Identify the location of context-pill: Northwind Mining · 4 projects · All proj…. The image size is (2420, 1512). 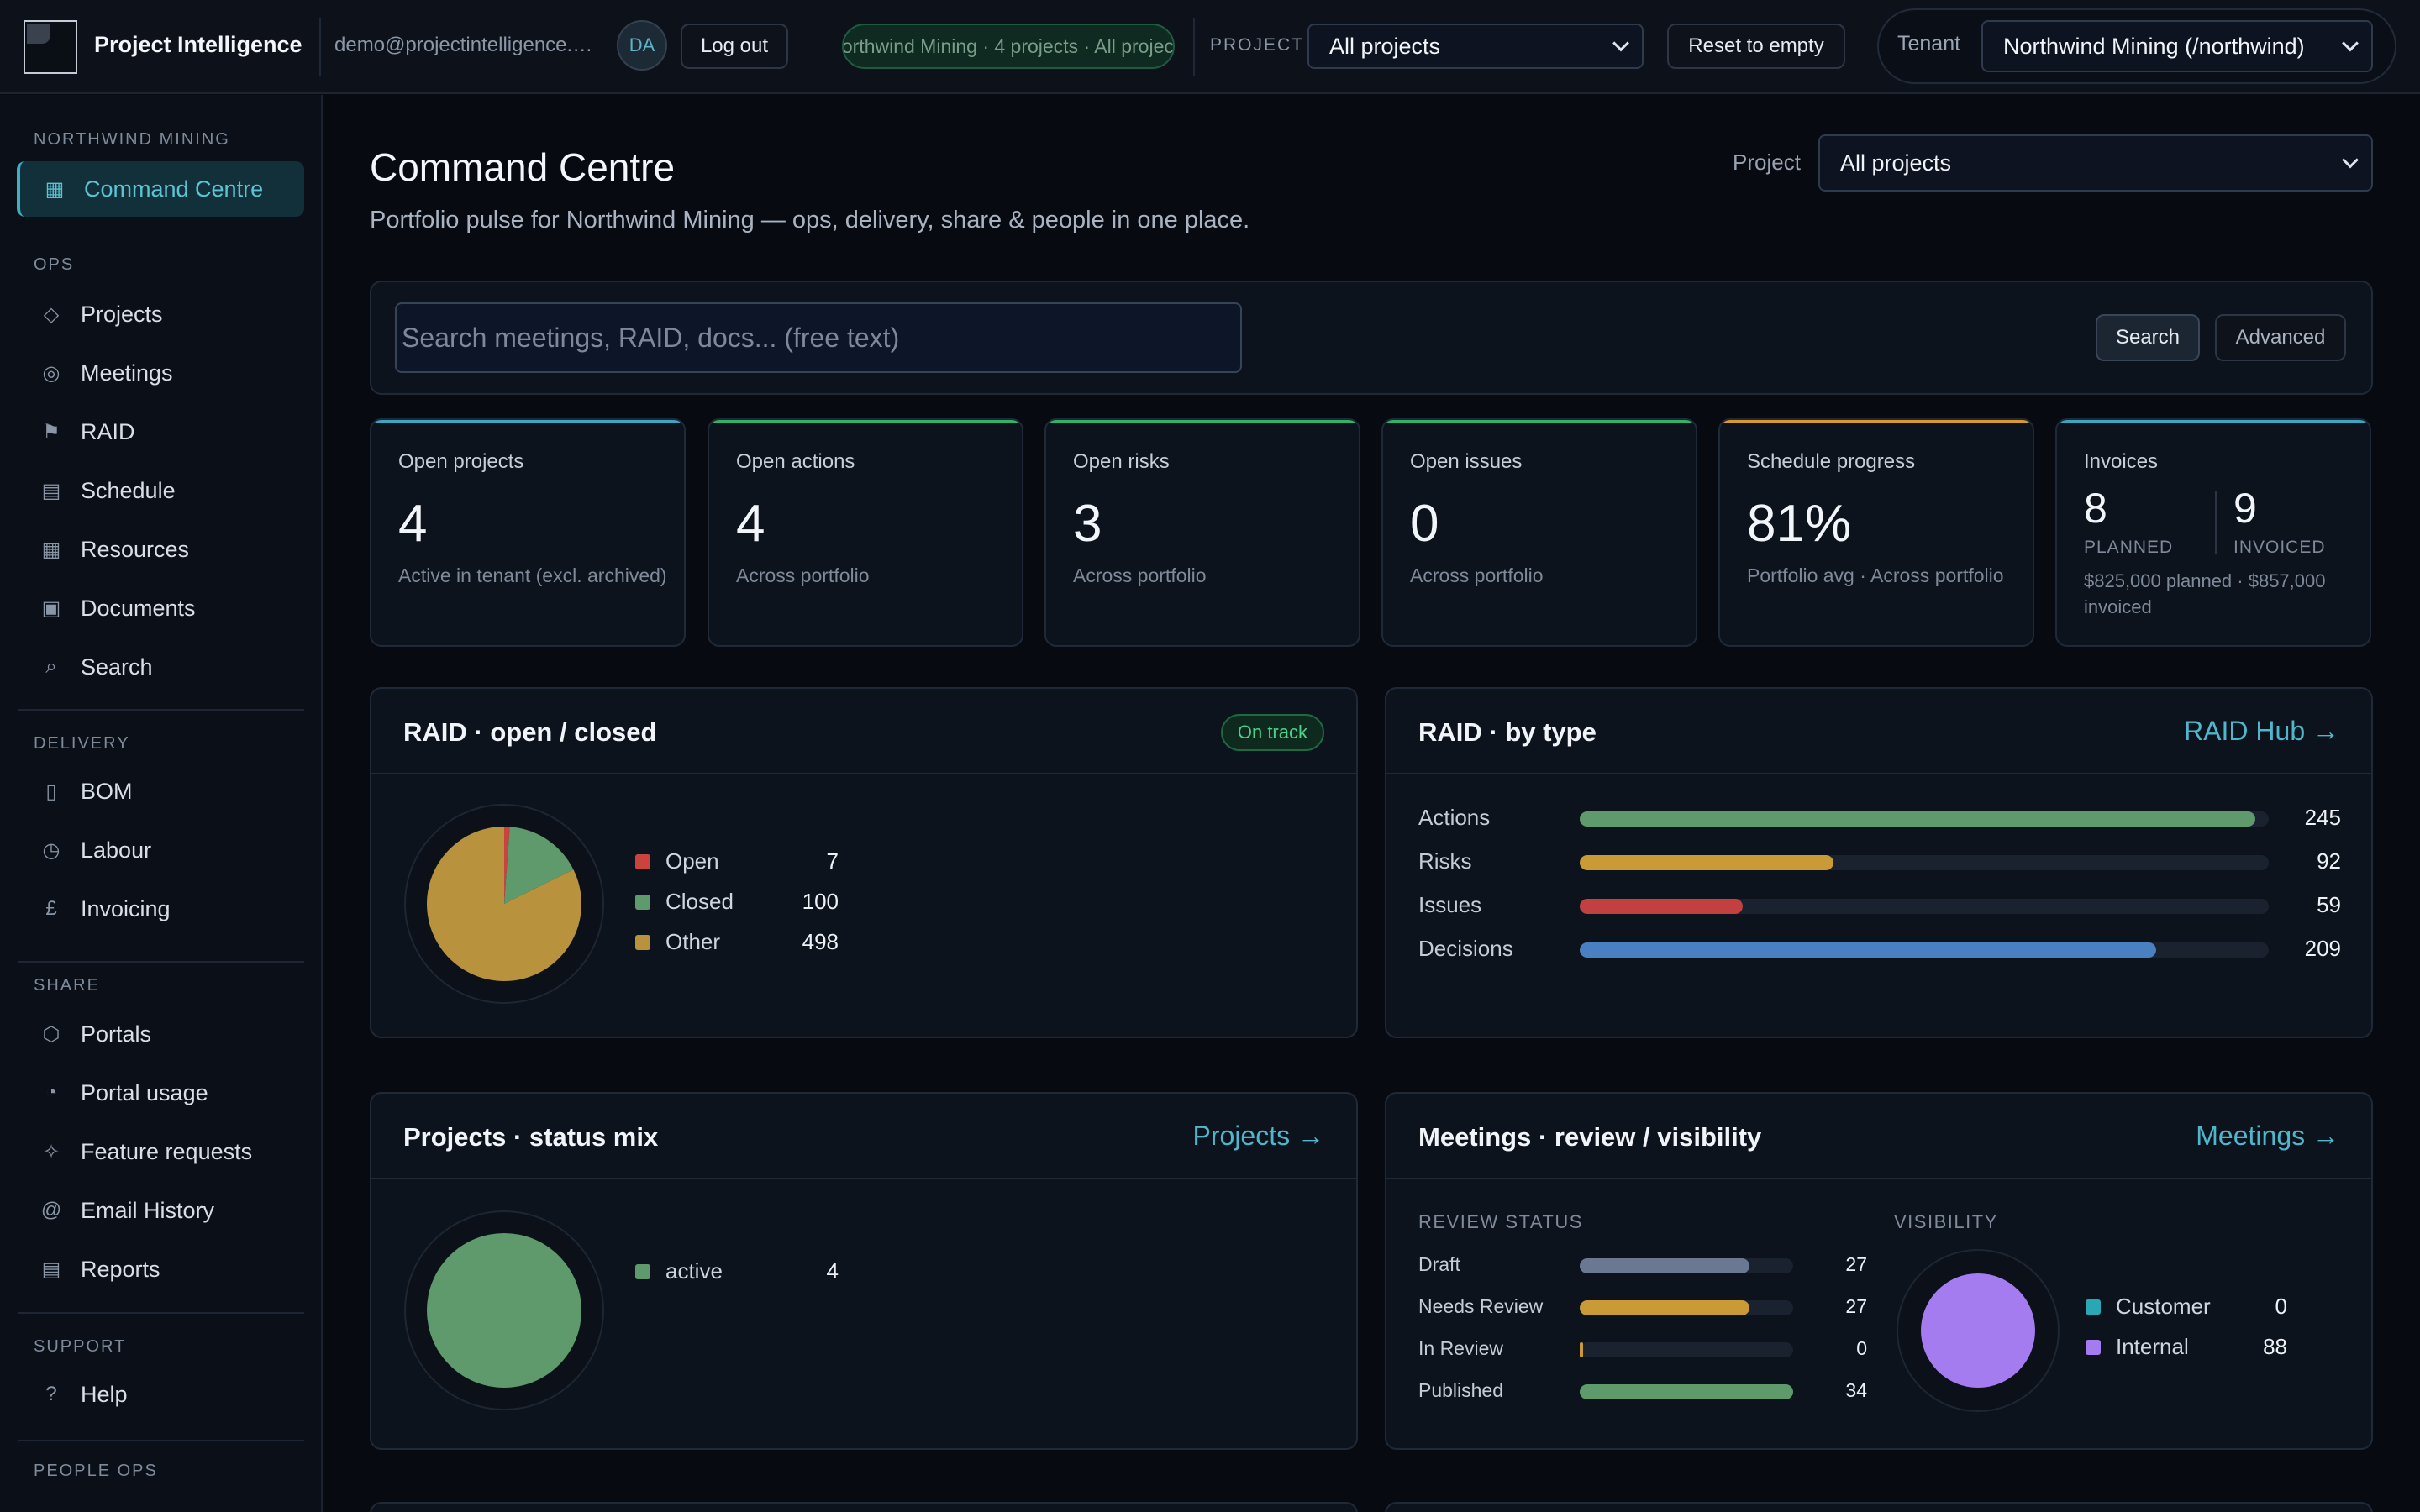
(1008, 46).